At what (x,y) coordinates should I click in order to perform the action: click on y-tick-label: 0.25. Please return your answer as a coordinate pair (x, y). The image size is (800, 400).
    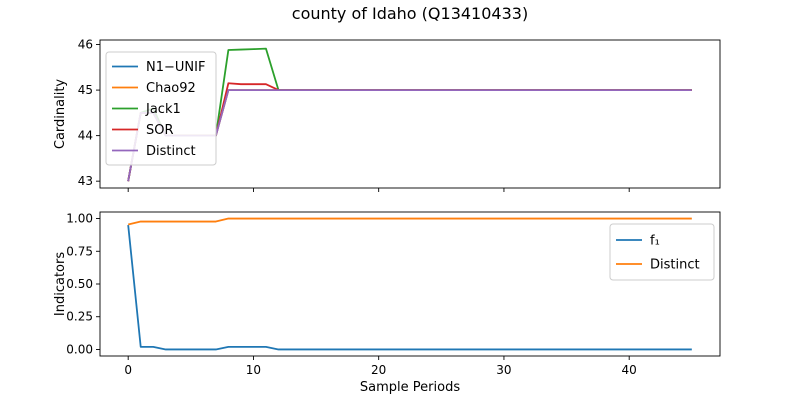
    Looking at the image, I should click on (79, 317).